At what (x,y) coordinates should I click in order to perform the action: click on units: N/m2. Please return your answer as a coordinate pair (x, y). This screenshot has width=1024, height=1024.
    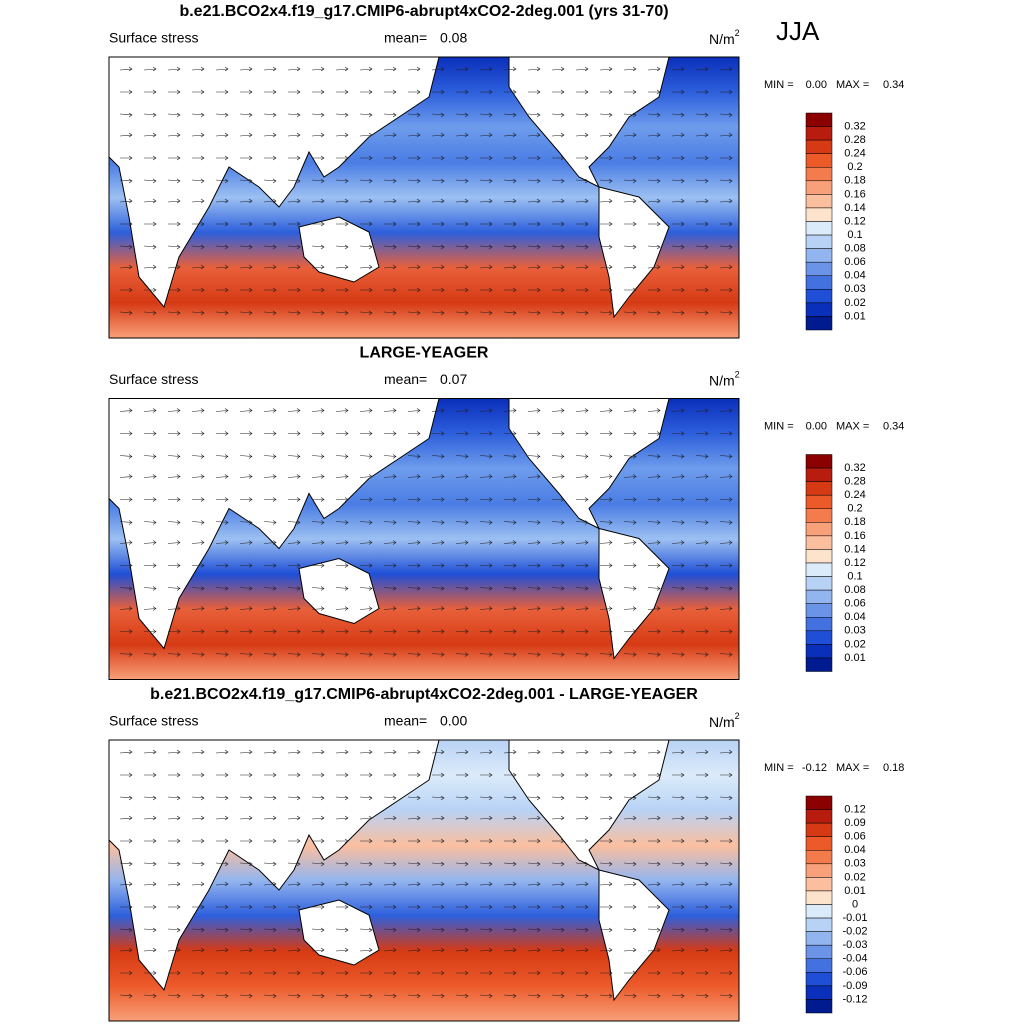
    Looking at the image, I should click on (724, 37).